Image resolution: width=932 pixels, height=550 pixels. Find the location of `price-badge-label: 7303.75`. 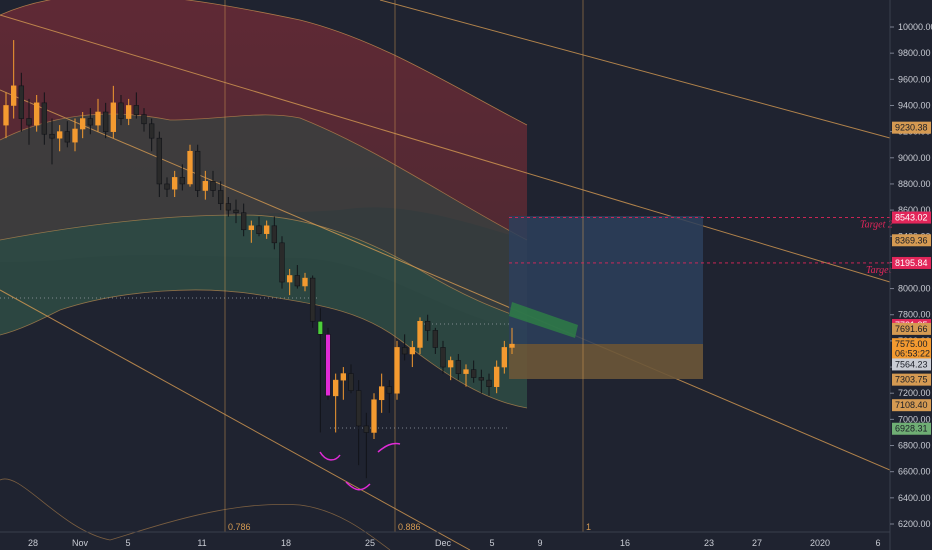

price-badge-label: 7303.75 is located at coordinates (911, 380).